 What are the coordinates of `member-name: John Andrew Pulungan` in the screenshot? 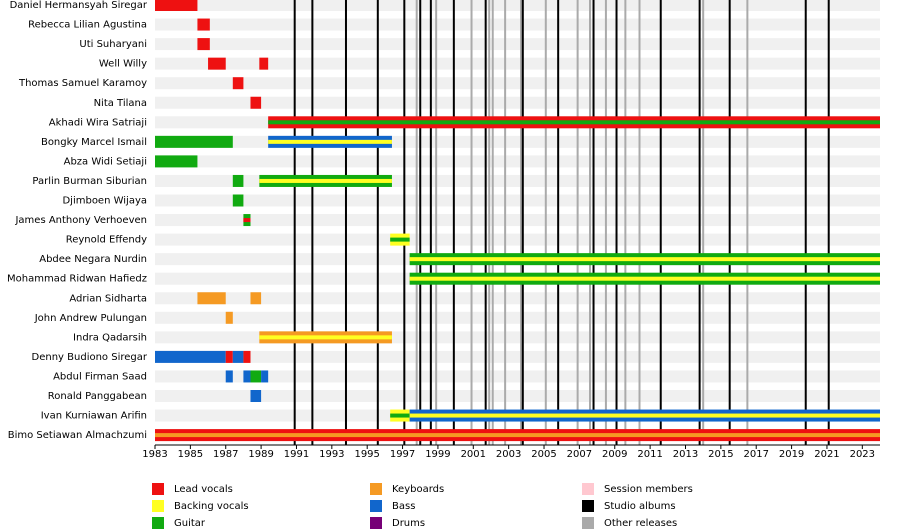 It's located at (90, 318).